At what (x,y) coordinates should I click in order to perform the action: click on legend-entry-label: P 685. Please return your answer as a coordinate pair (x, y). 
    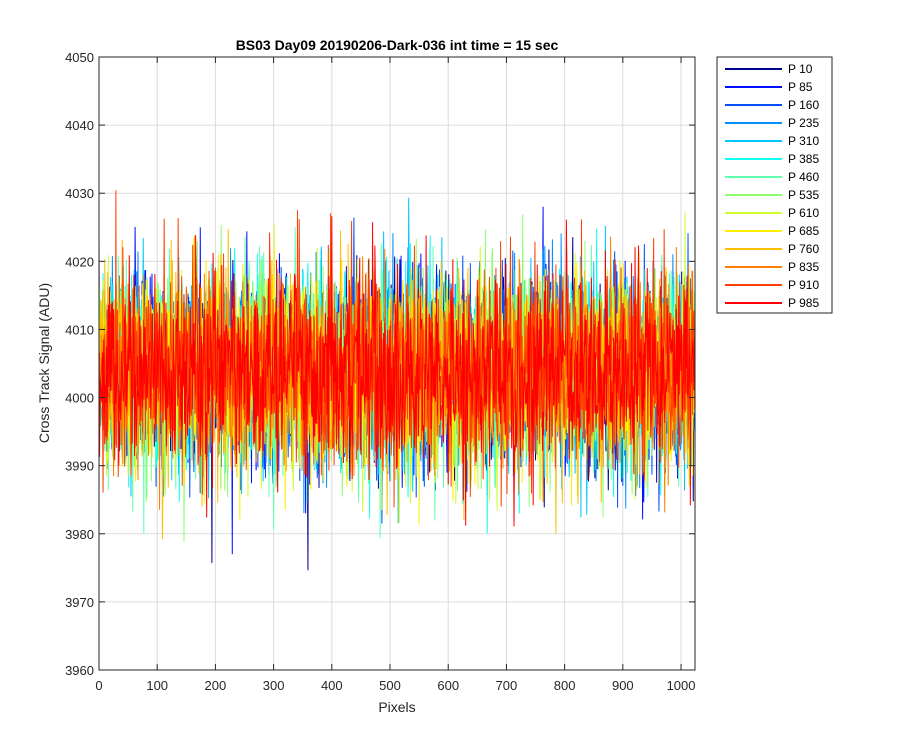
    Looking at the image, I should click on (803, 231).